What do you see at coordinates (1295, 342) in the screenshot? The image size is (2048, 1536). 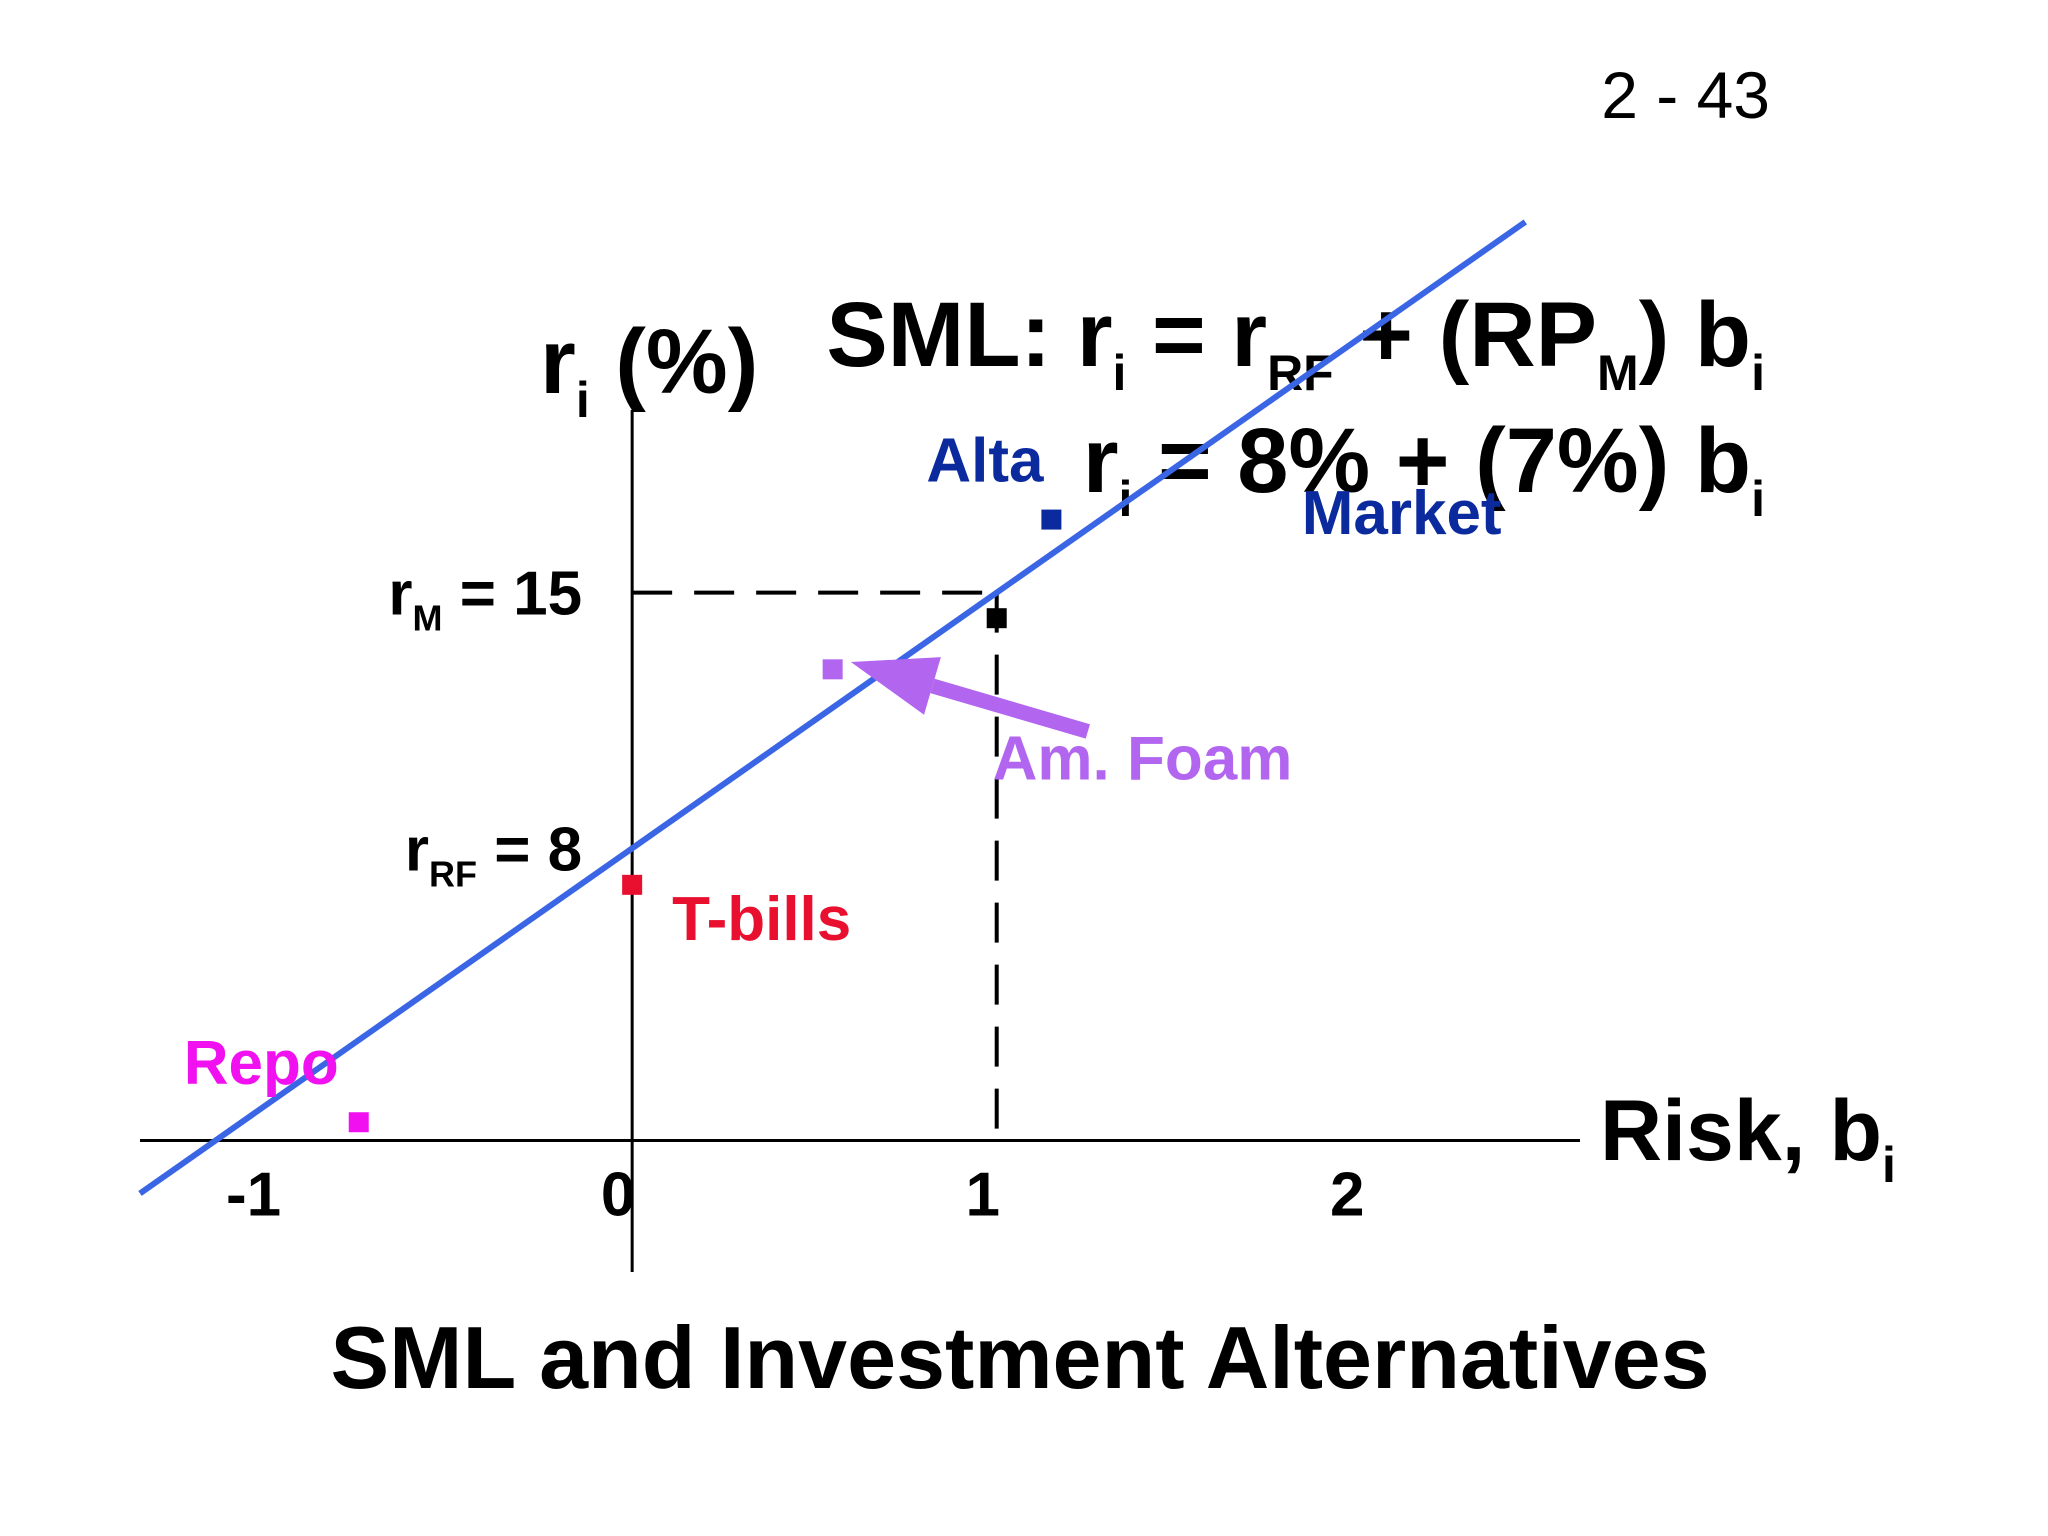 I see `sml-formula-line1: SML: ri = rRF + (RPM) bi` at bounding box center [1295, 342].